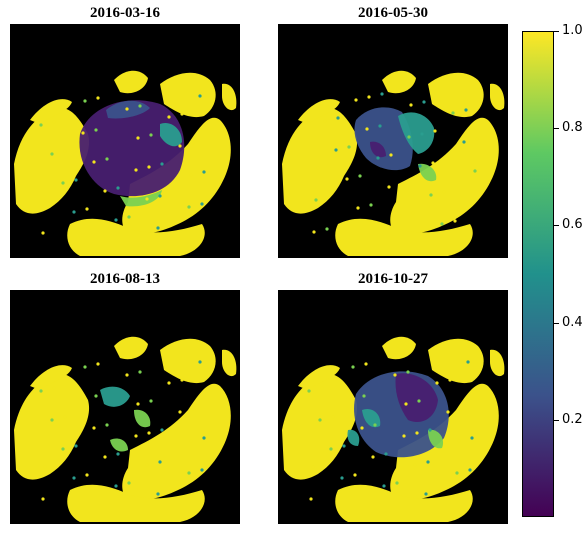 The height and width of the screenshot is (539, 587). What do you see at coordinates (125, 13) in the screenshot?
I see `panel-title-1: 2016-03-16` at bounding box center [125, 13].